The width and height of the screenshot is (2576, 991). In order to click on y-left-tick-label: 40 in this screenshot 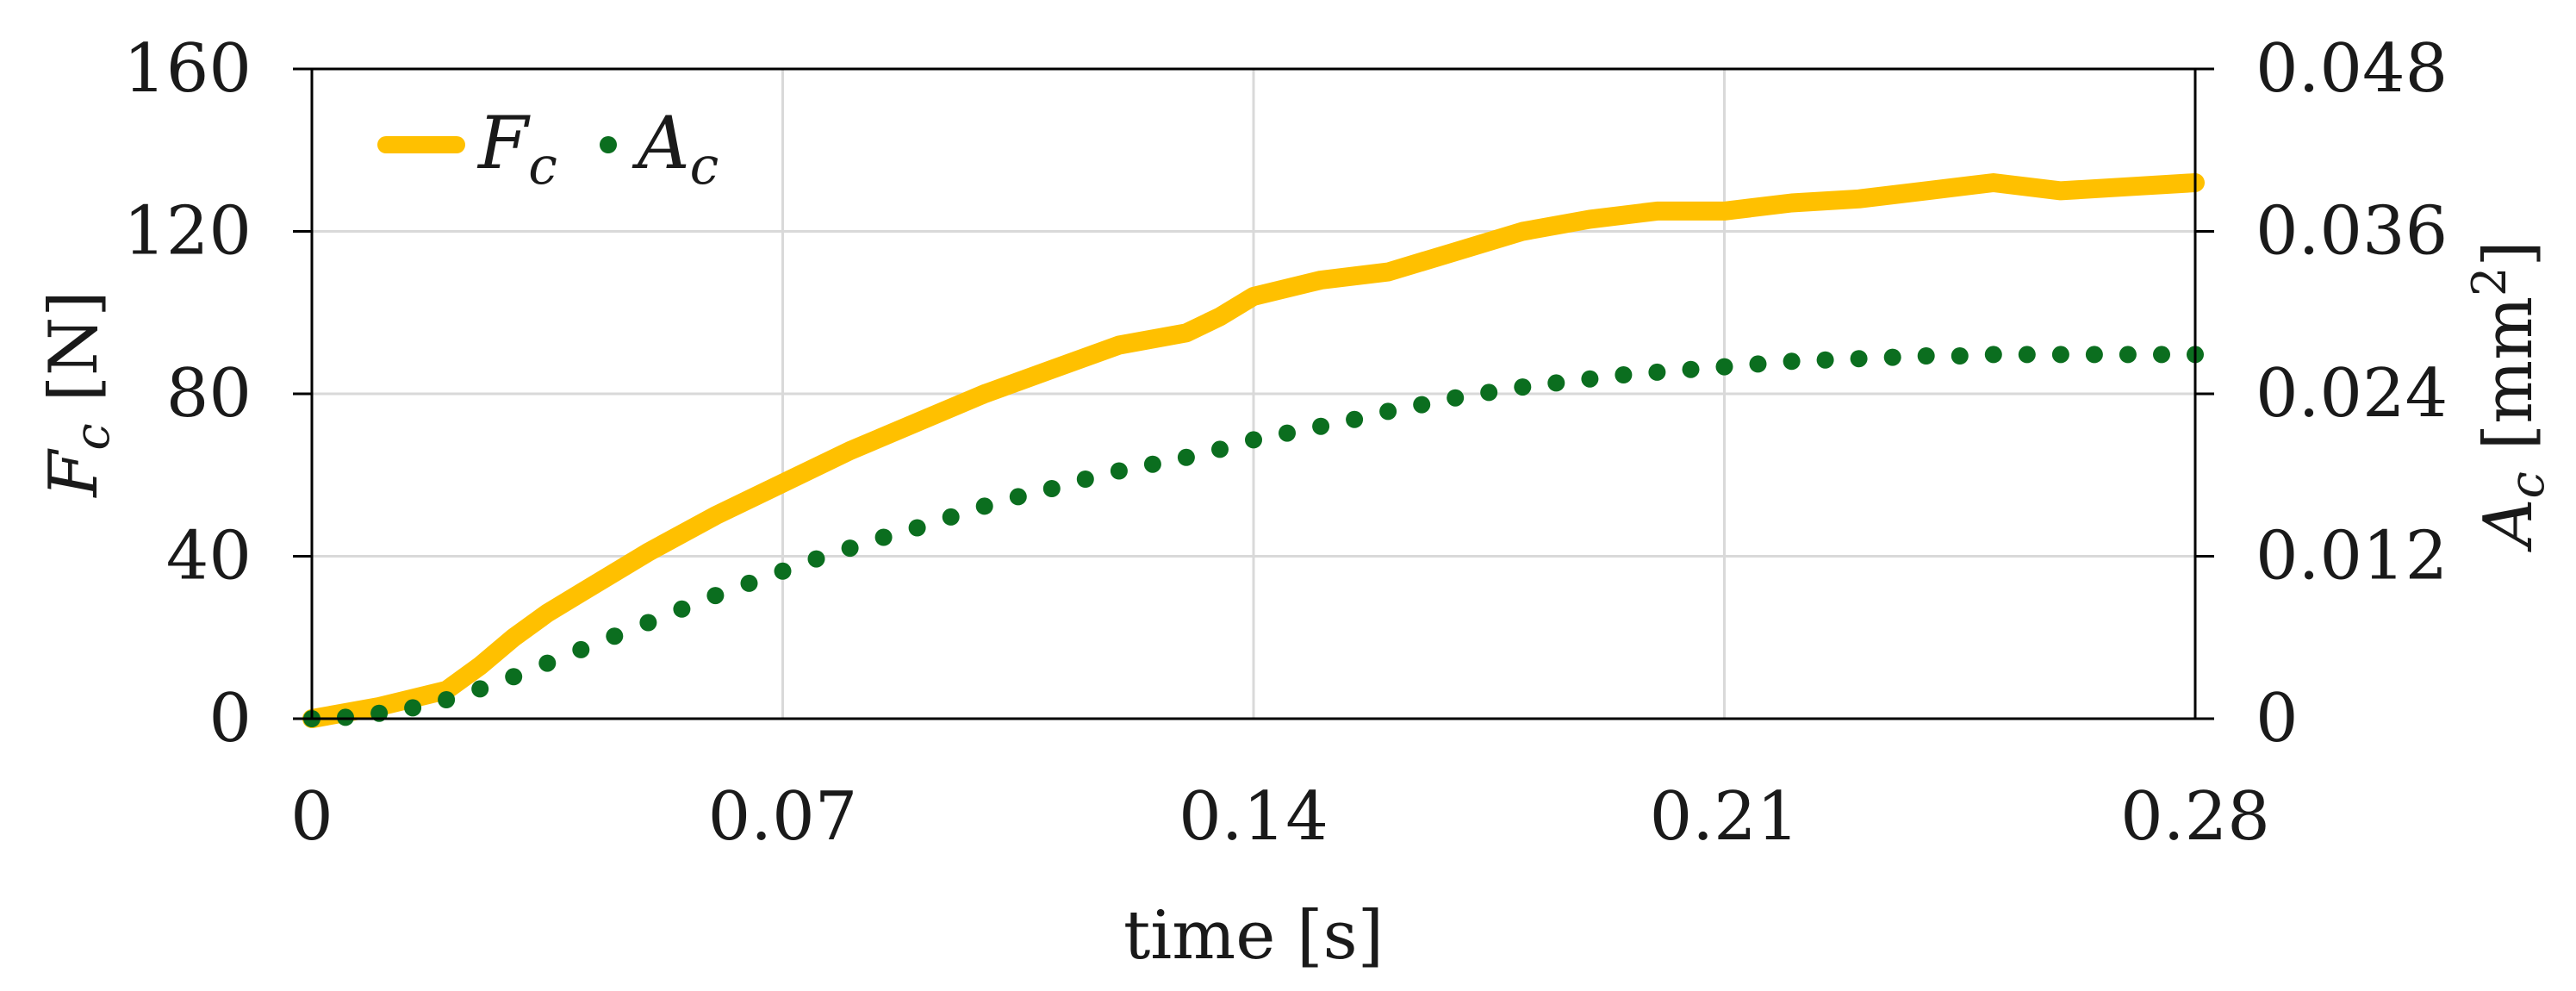, I will do `click(209, 556)`.